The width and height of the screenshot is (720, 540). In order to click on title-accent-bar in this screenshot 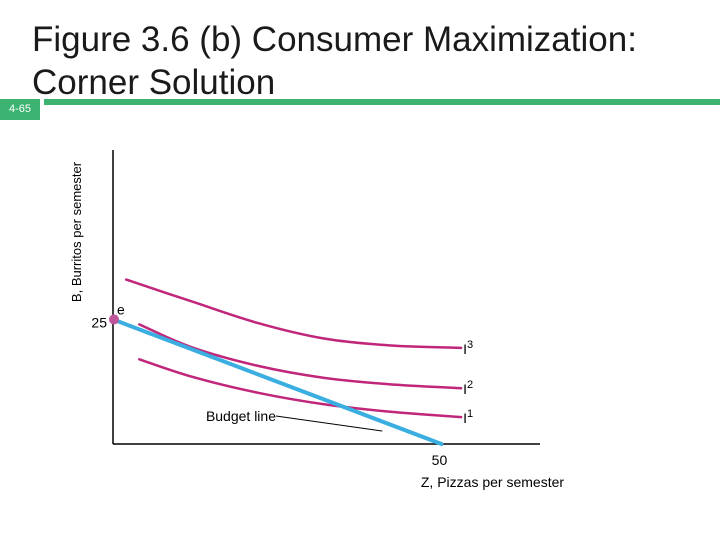, I will do `click(382, 102)`.